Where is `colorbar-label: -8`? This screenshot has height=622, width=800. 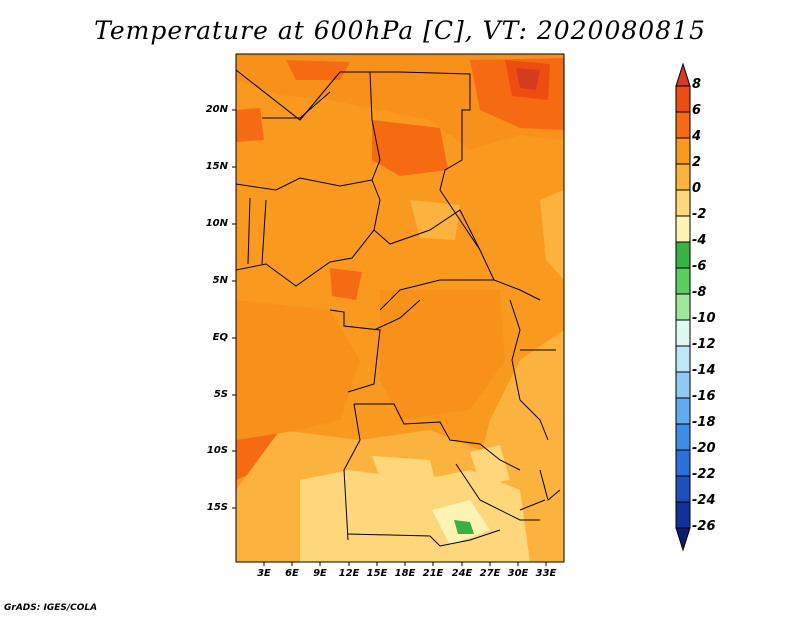 colorbar-label: -8 is located at coordinates (699, 292).